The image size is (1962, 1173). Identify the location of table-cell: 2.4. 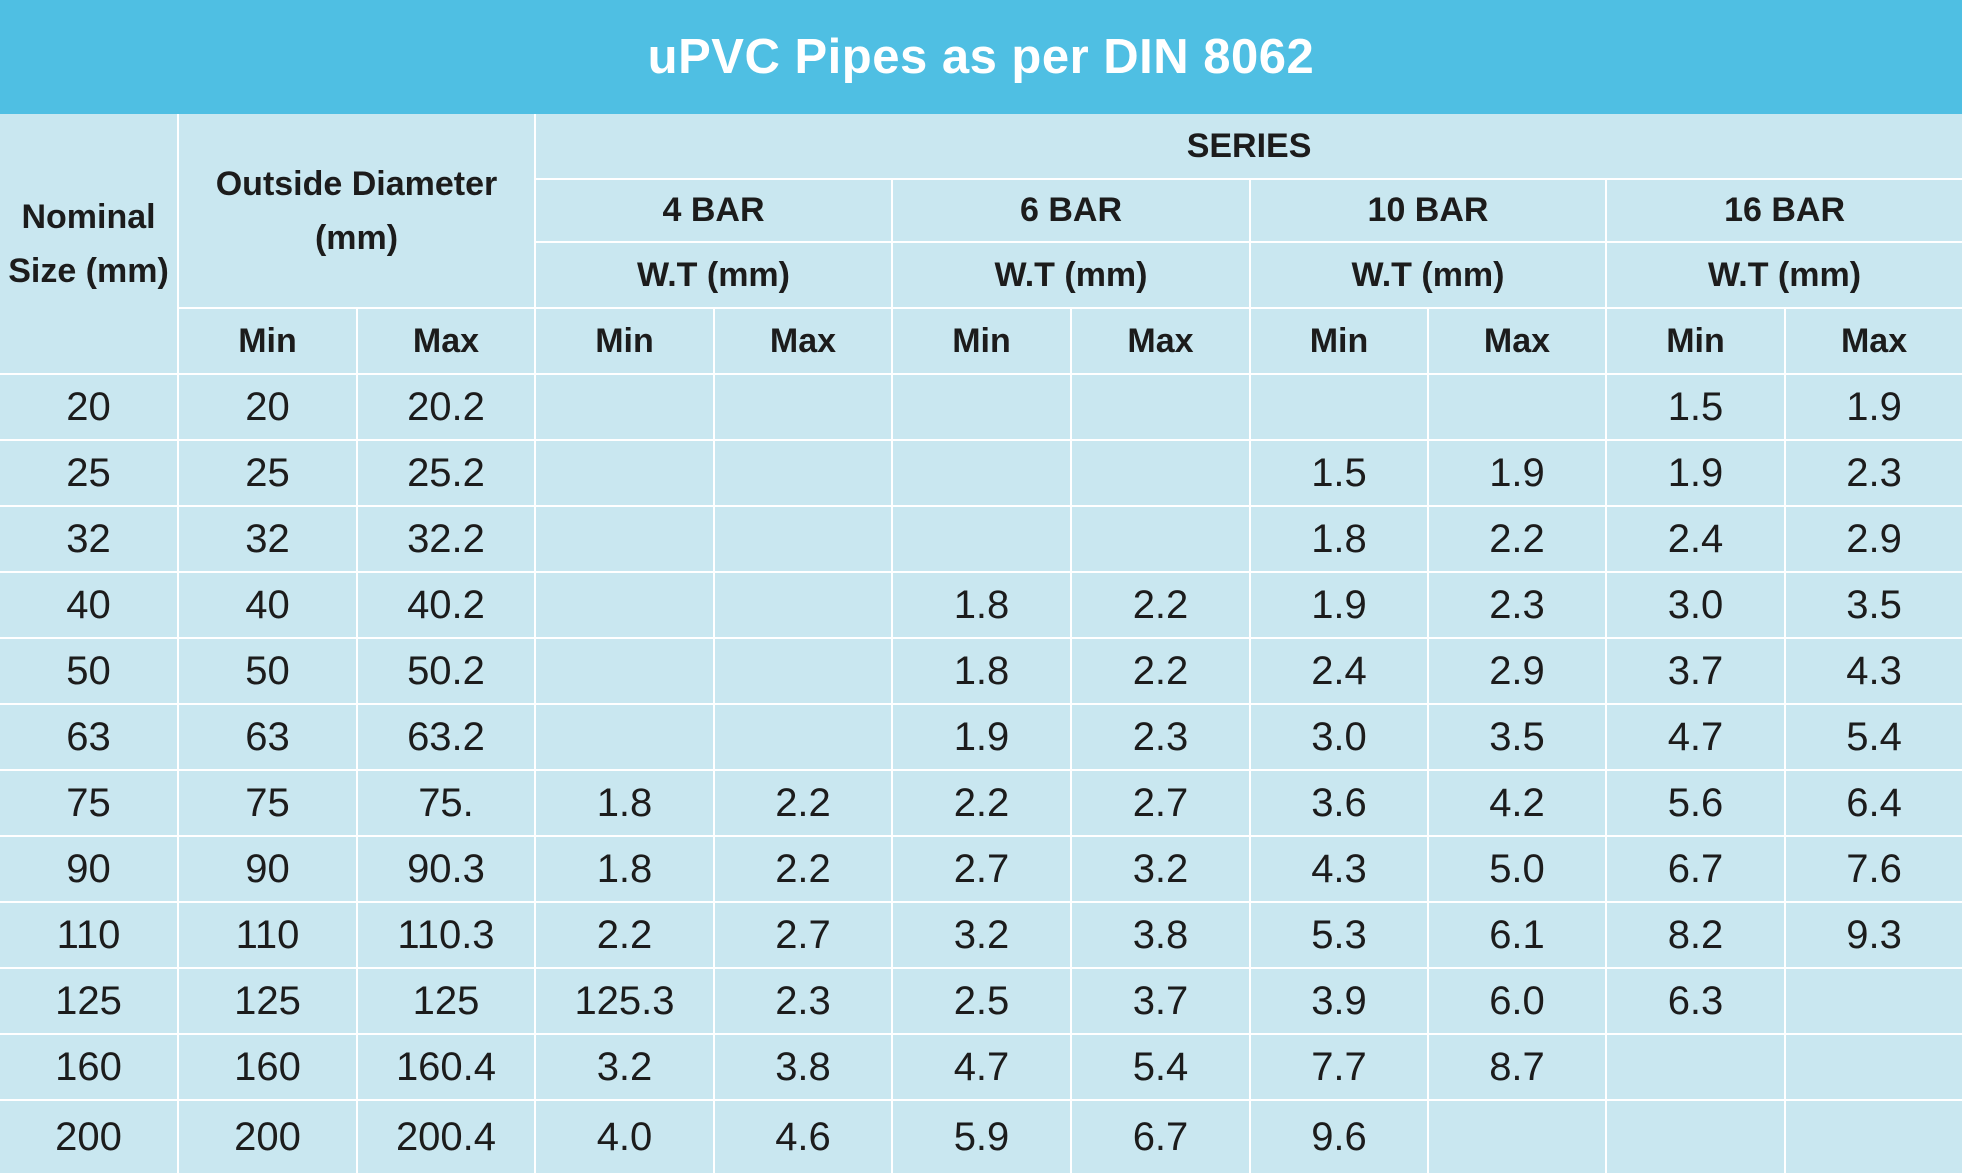
(1695, 539).